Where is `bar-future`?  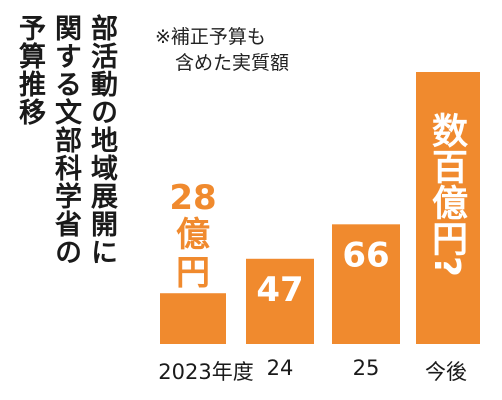 bar-future is located at coordinates (448, 208).